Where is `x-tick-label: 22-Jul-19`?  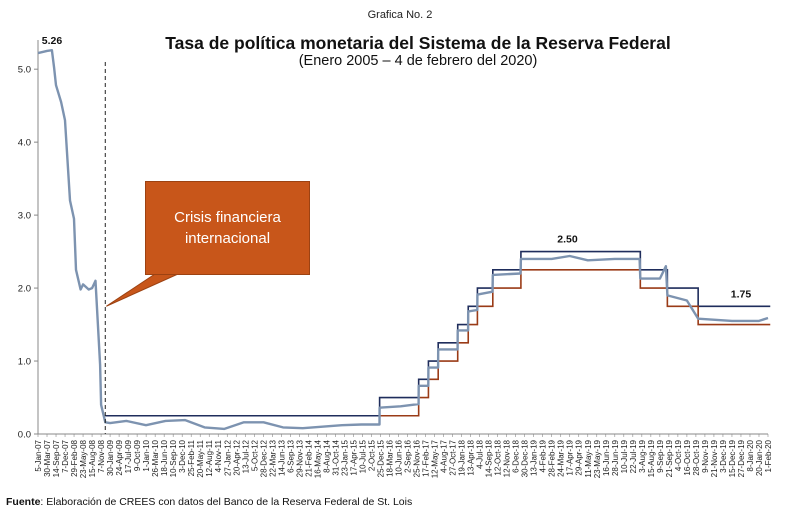
x-tick-label: 22-Jul-19 is located at coordinates (633, 456).